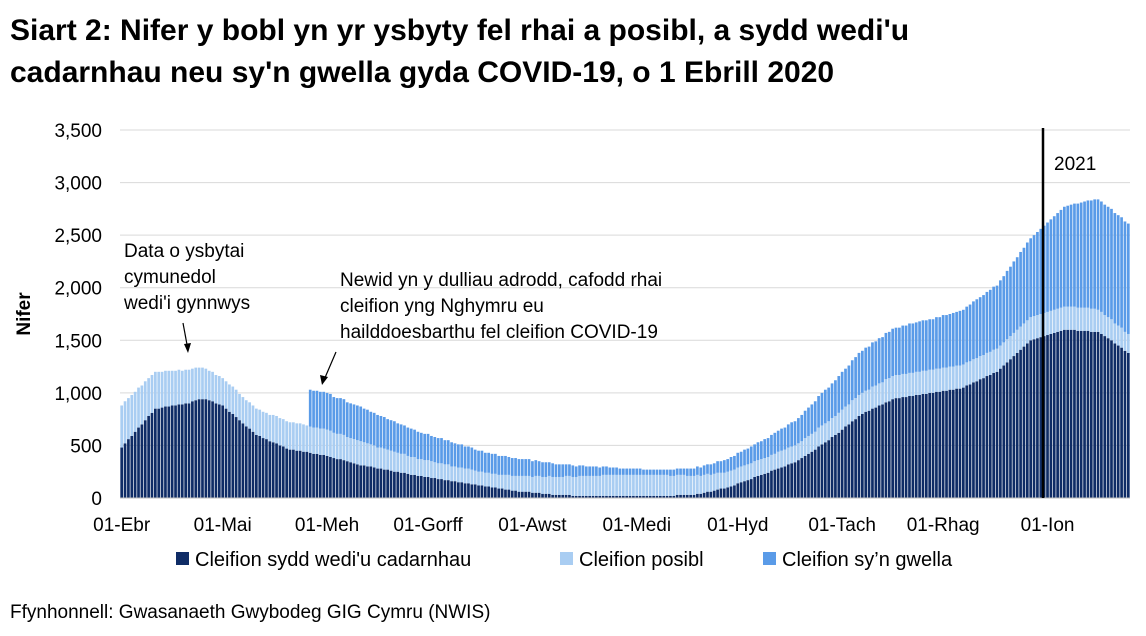 The width and height of the screenshot is (1146, 636). Describe the element at coordinates (187, 348) in the screenshot. I see `annotation-arrow` at that location.